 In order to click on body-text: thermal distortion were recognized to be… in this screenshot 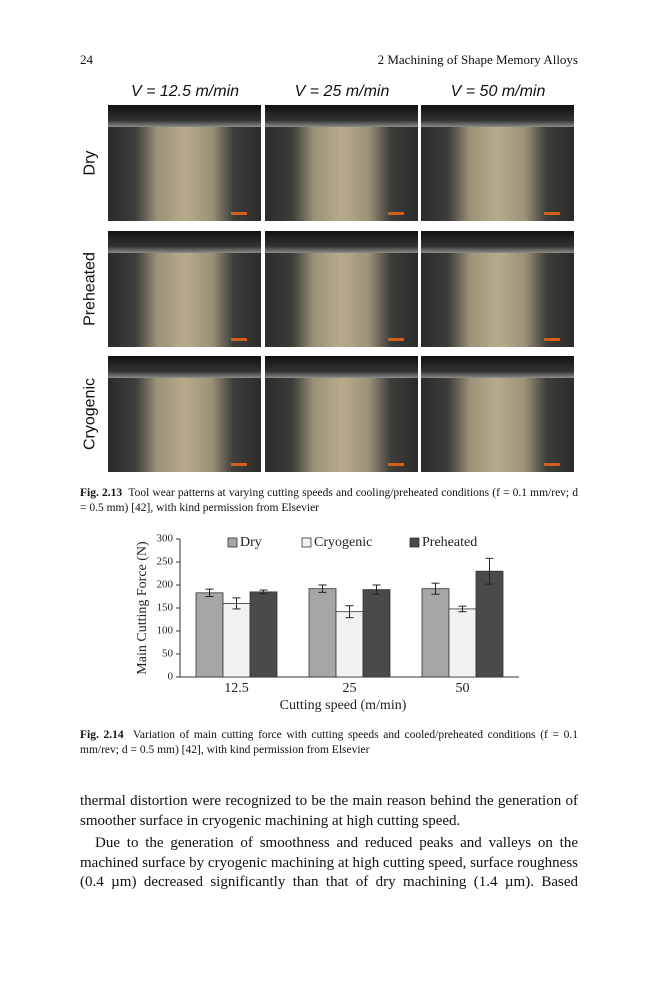, I will do `click(329, 842)`.